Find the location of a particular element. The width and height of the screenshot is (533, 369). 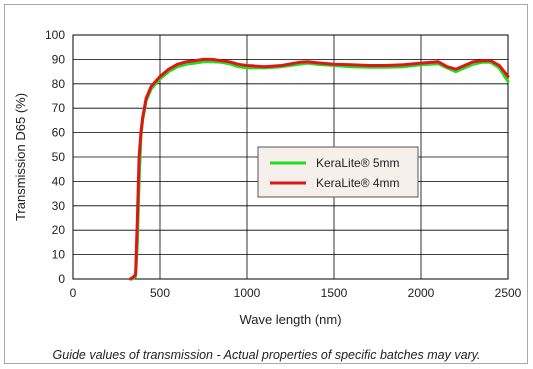

y-tick-label: 20 is located at coordinates (59, 230).